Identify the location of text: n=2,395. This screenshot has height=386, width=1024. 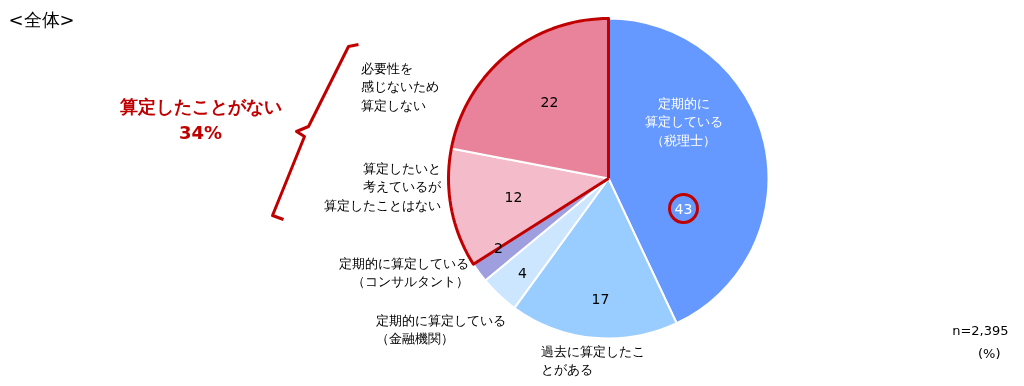
(980, 330).